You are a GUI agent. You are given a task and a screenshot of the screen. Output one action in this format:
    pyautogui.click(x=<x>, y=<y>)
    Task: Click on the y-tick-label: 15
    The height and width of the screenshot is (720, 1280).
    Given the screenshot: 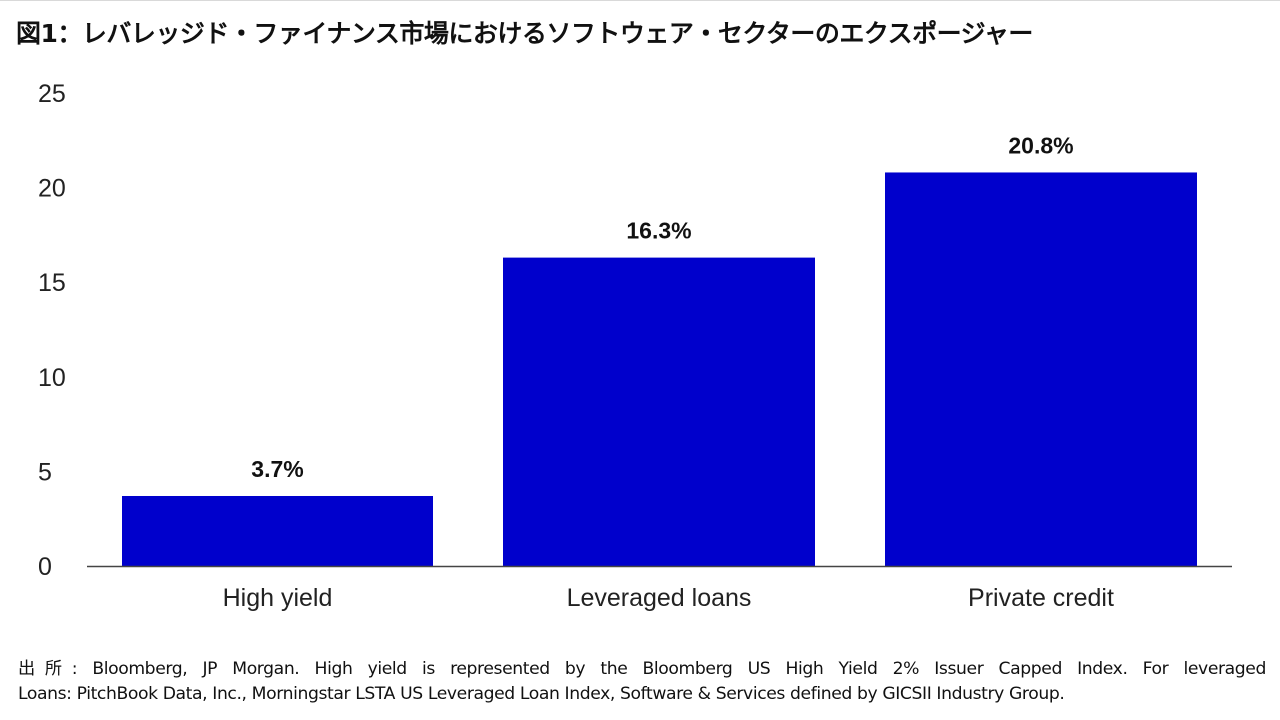 What is the action you would take?
    pyautogui.click(x=52, y=283)
    